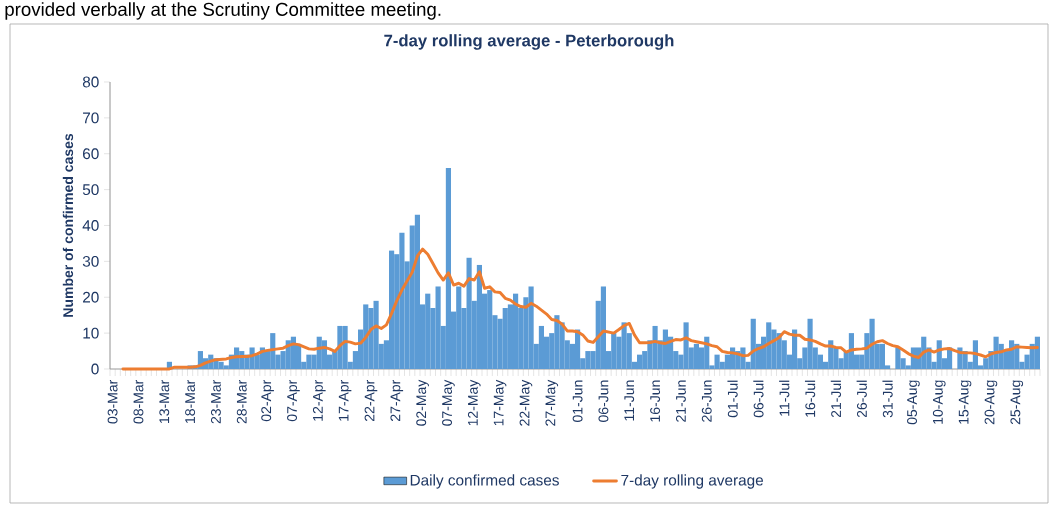  I want to click on x-tick-label: 10-Aug, so click(939, 402).